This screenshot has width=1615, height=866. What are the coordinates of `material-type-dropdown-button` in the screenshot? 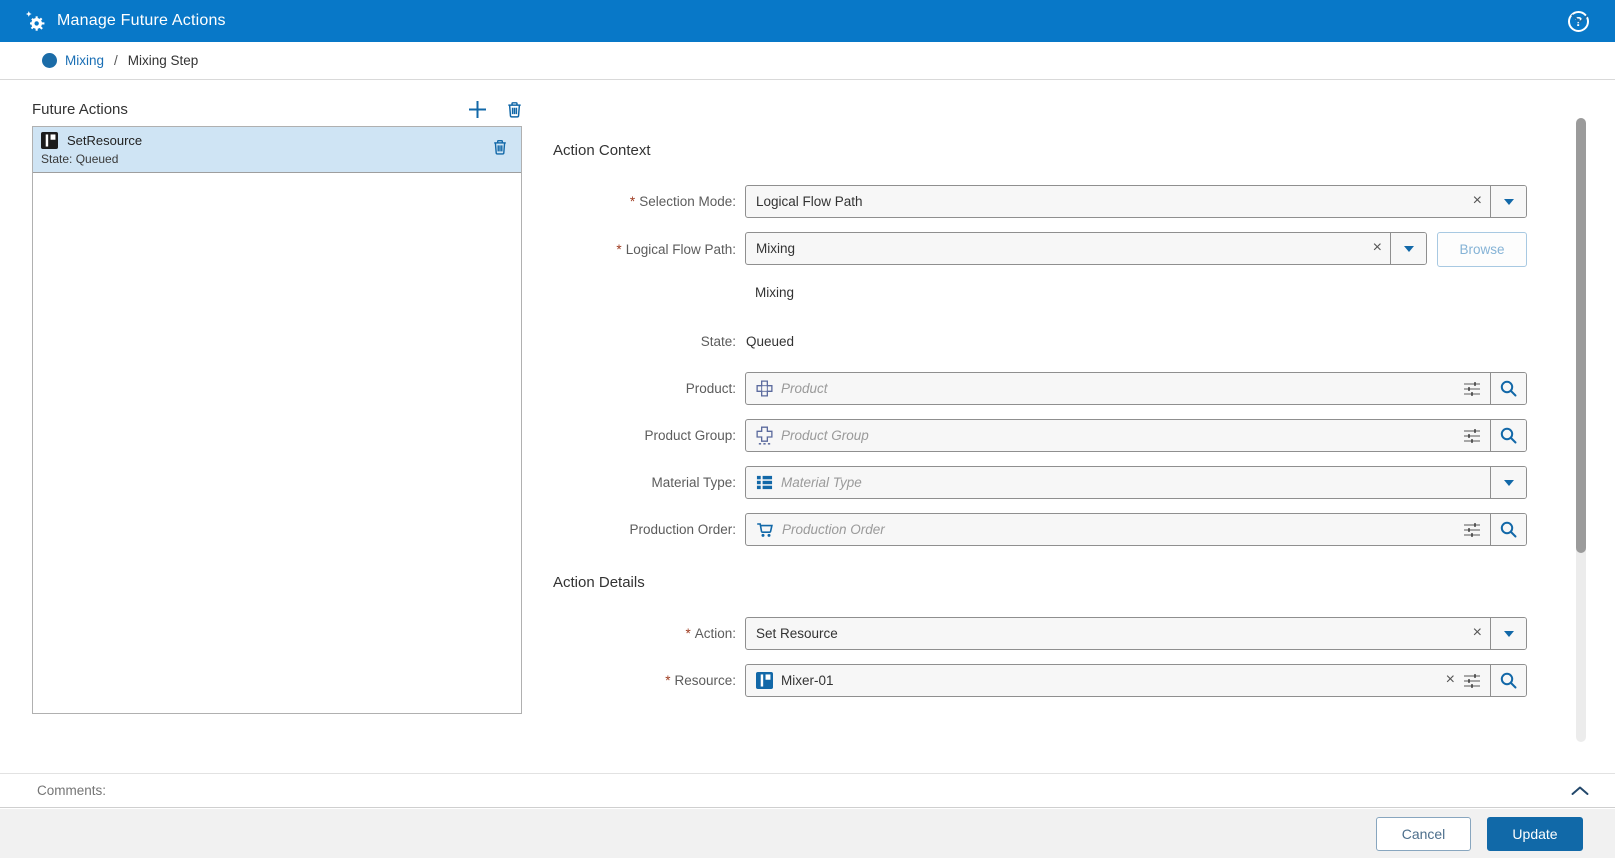 It's located at (1508, 482).